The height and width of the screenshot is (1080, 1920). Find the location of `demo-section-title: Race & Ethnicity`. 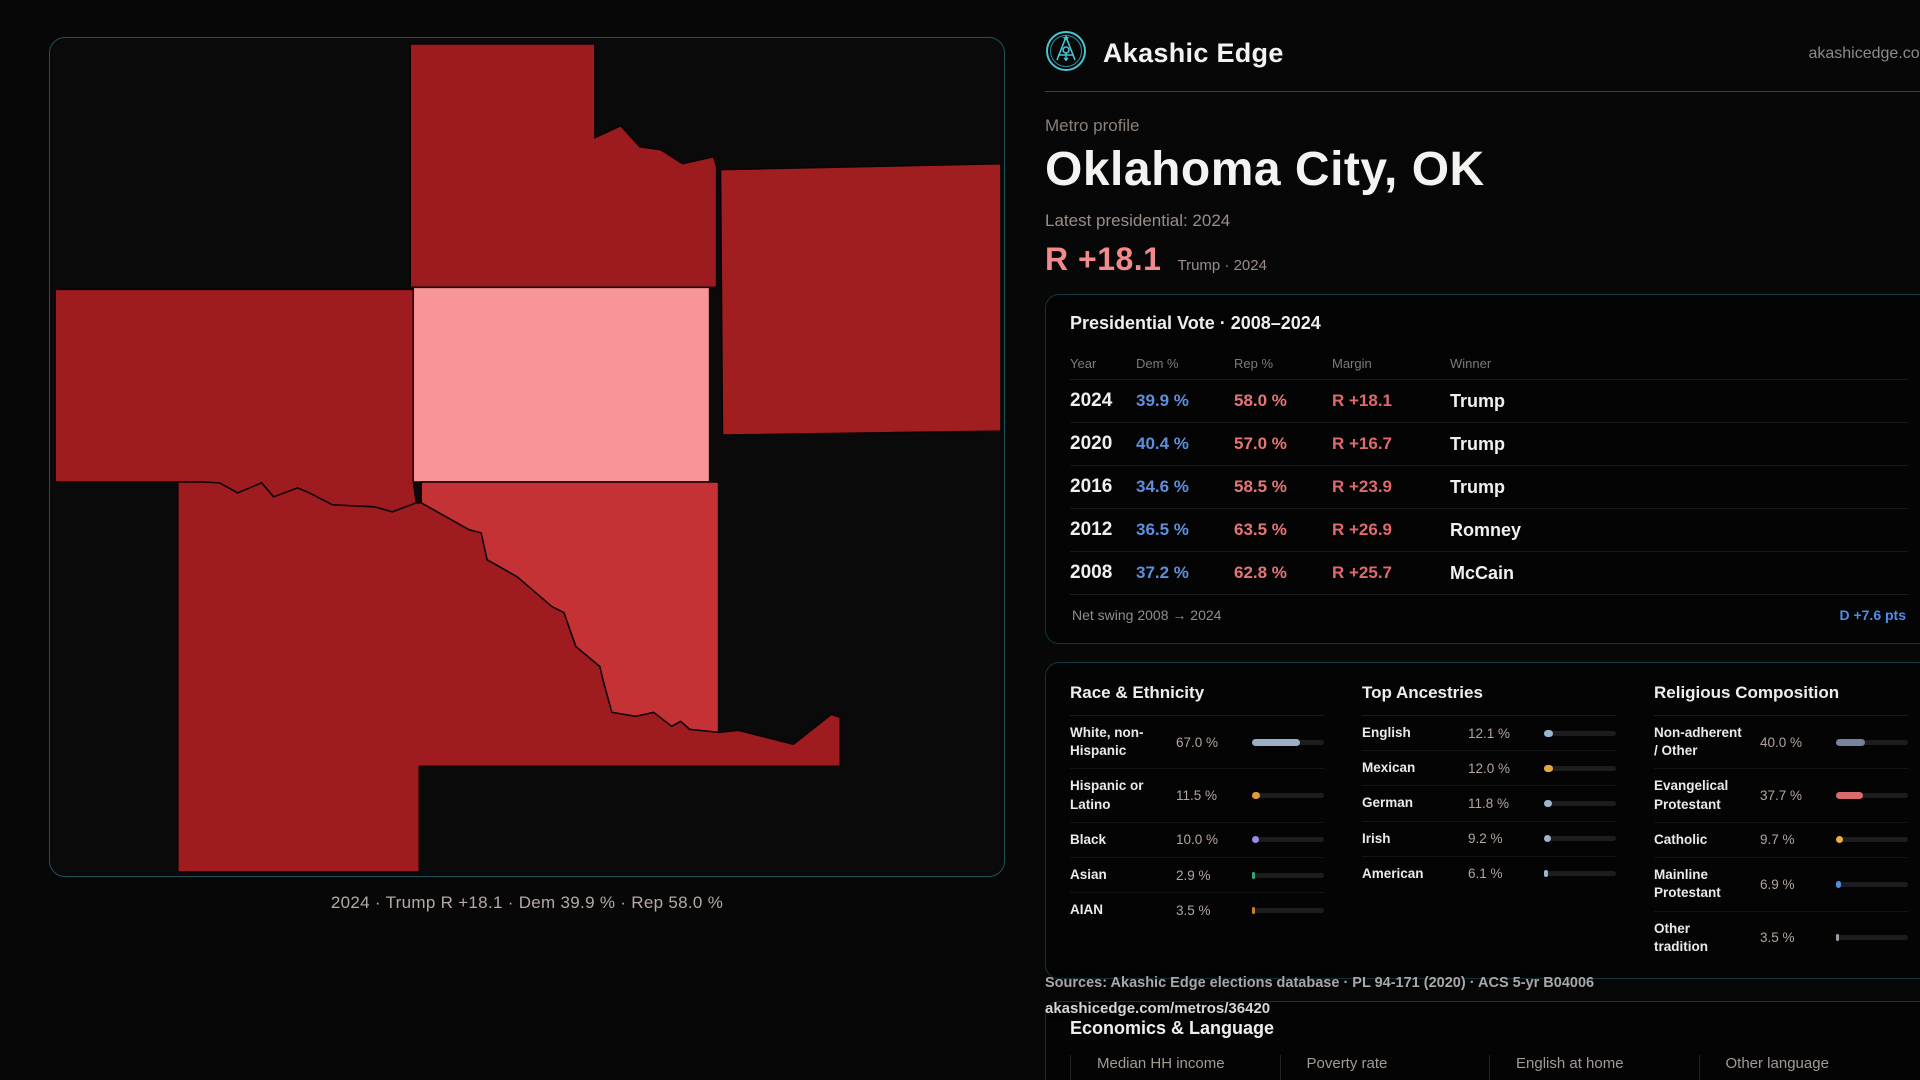

demo-section-title: Race & Ethnicity is located at coordinates (1197, 699).